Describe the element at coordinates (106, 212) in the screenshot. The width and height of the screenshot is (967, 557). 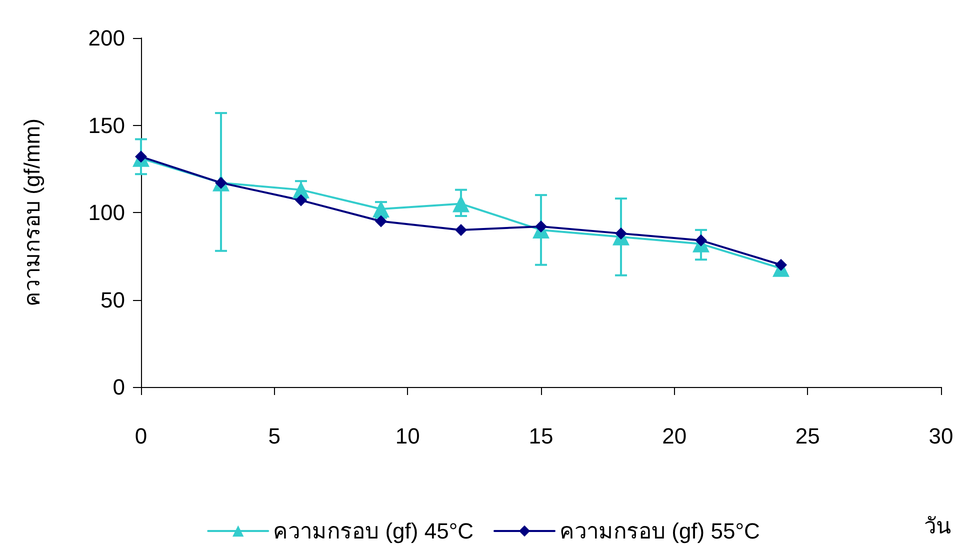
I see `y-tick-label: 100` at that location.